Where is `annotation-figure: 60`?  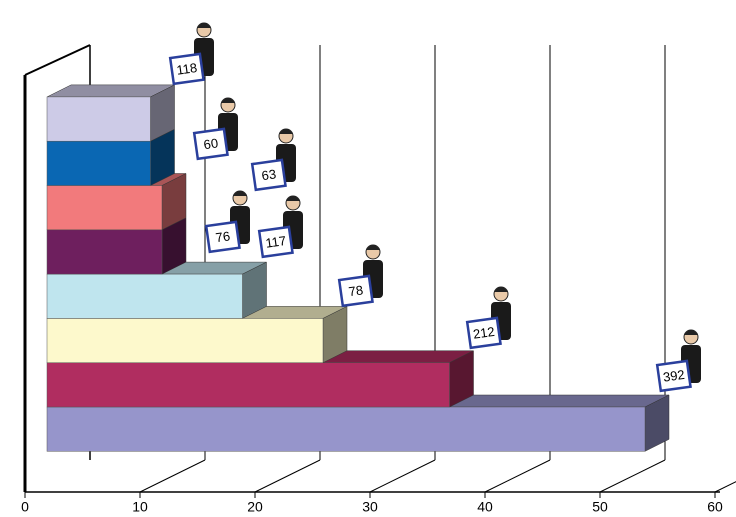 annotation-figure: 60 is located at coordinates (215, 129).